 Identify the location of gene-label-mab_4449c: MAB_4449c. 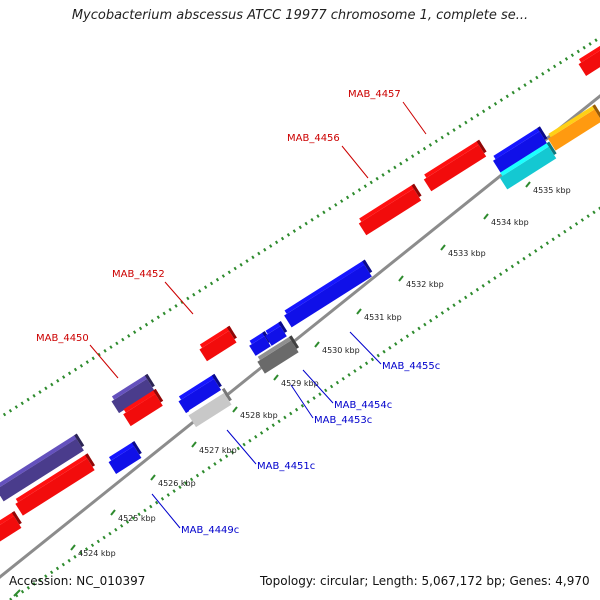
(210, 530).